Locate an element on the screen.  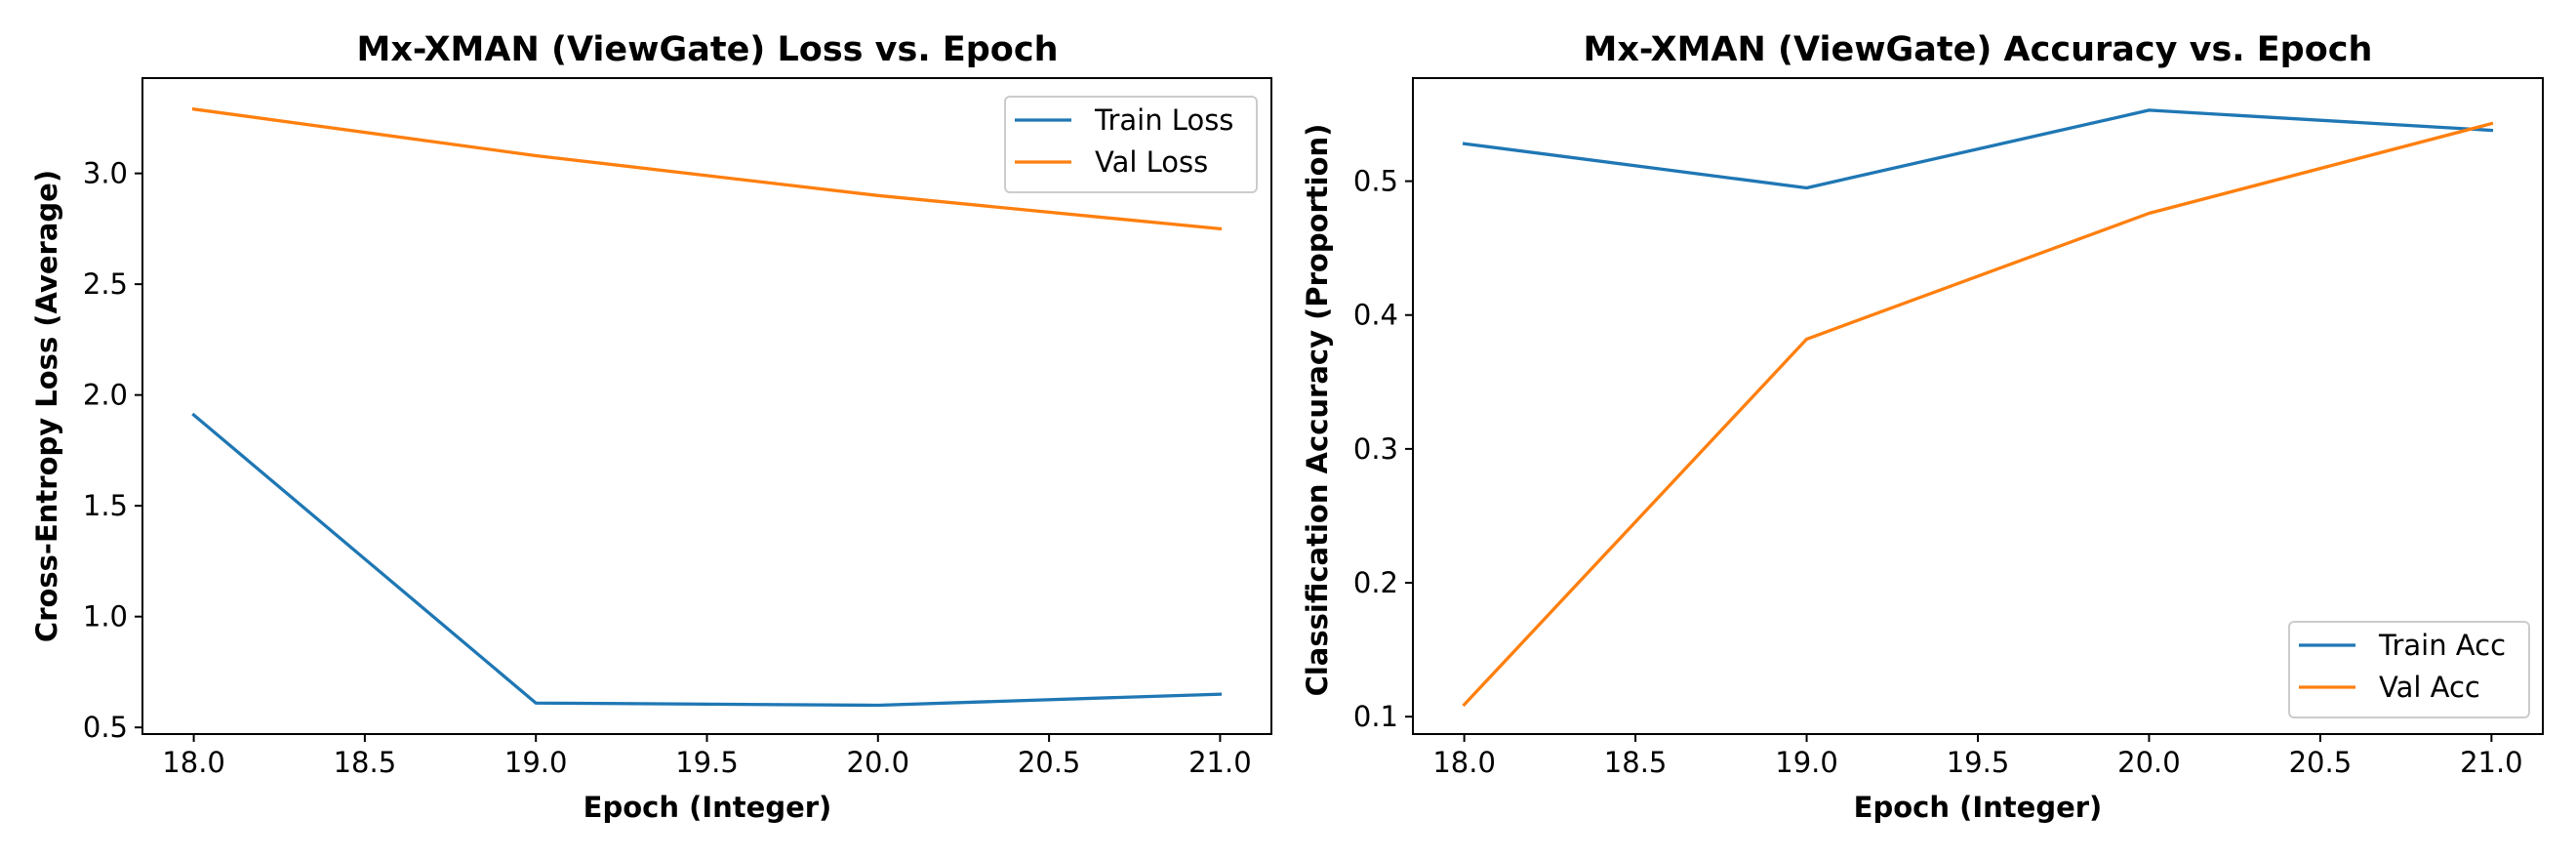
accuracy-x-tick-label: 21.0 is located at coordinates (2491, 763).